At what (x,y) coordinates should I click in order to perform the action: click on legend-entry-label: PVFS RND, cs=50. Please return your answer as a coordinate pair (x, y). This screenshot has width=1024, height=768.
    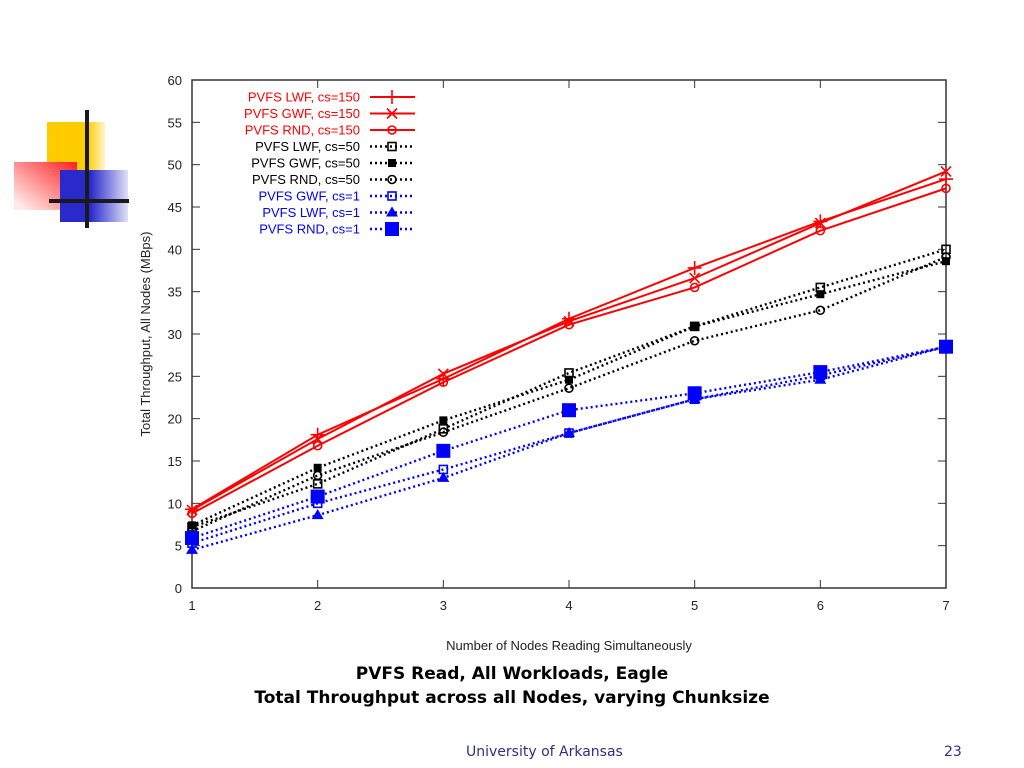
    Looking at the image, I should click on (306, 179).